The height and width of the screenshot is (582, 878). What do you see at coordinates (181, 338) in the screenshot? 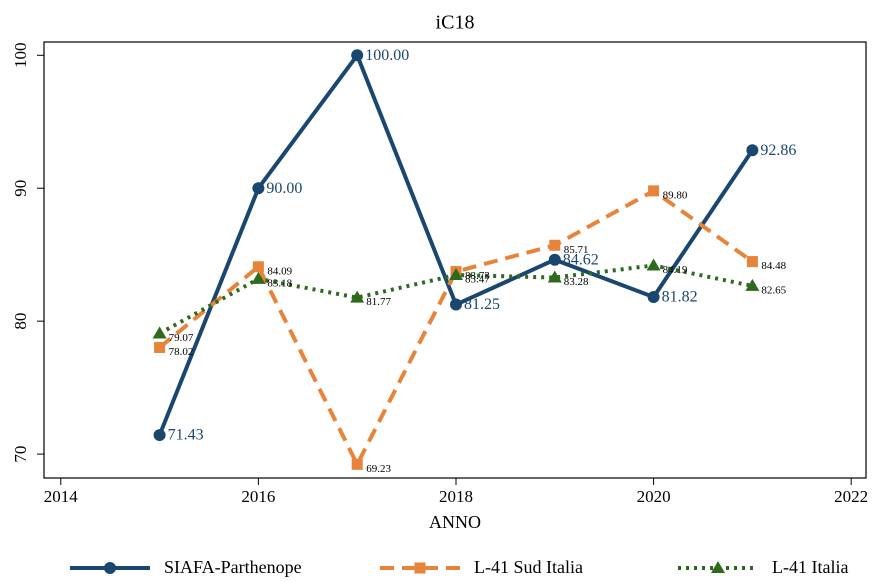
I see `data-label: 79.07` at bounding box center [181, 338].